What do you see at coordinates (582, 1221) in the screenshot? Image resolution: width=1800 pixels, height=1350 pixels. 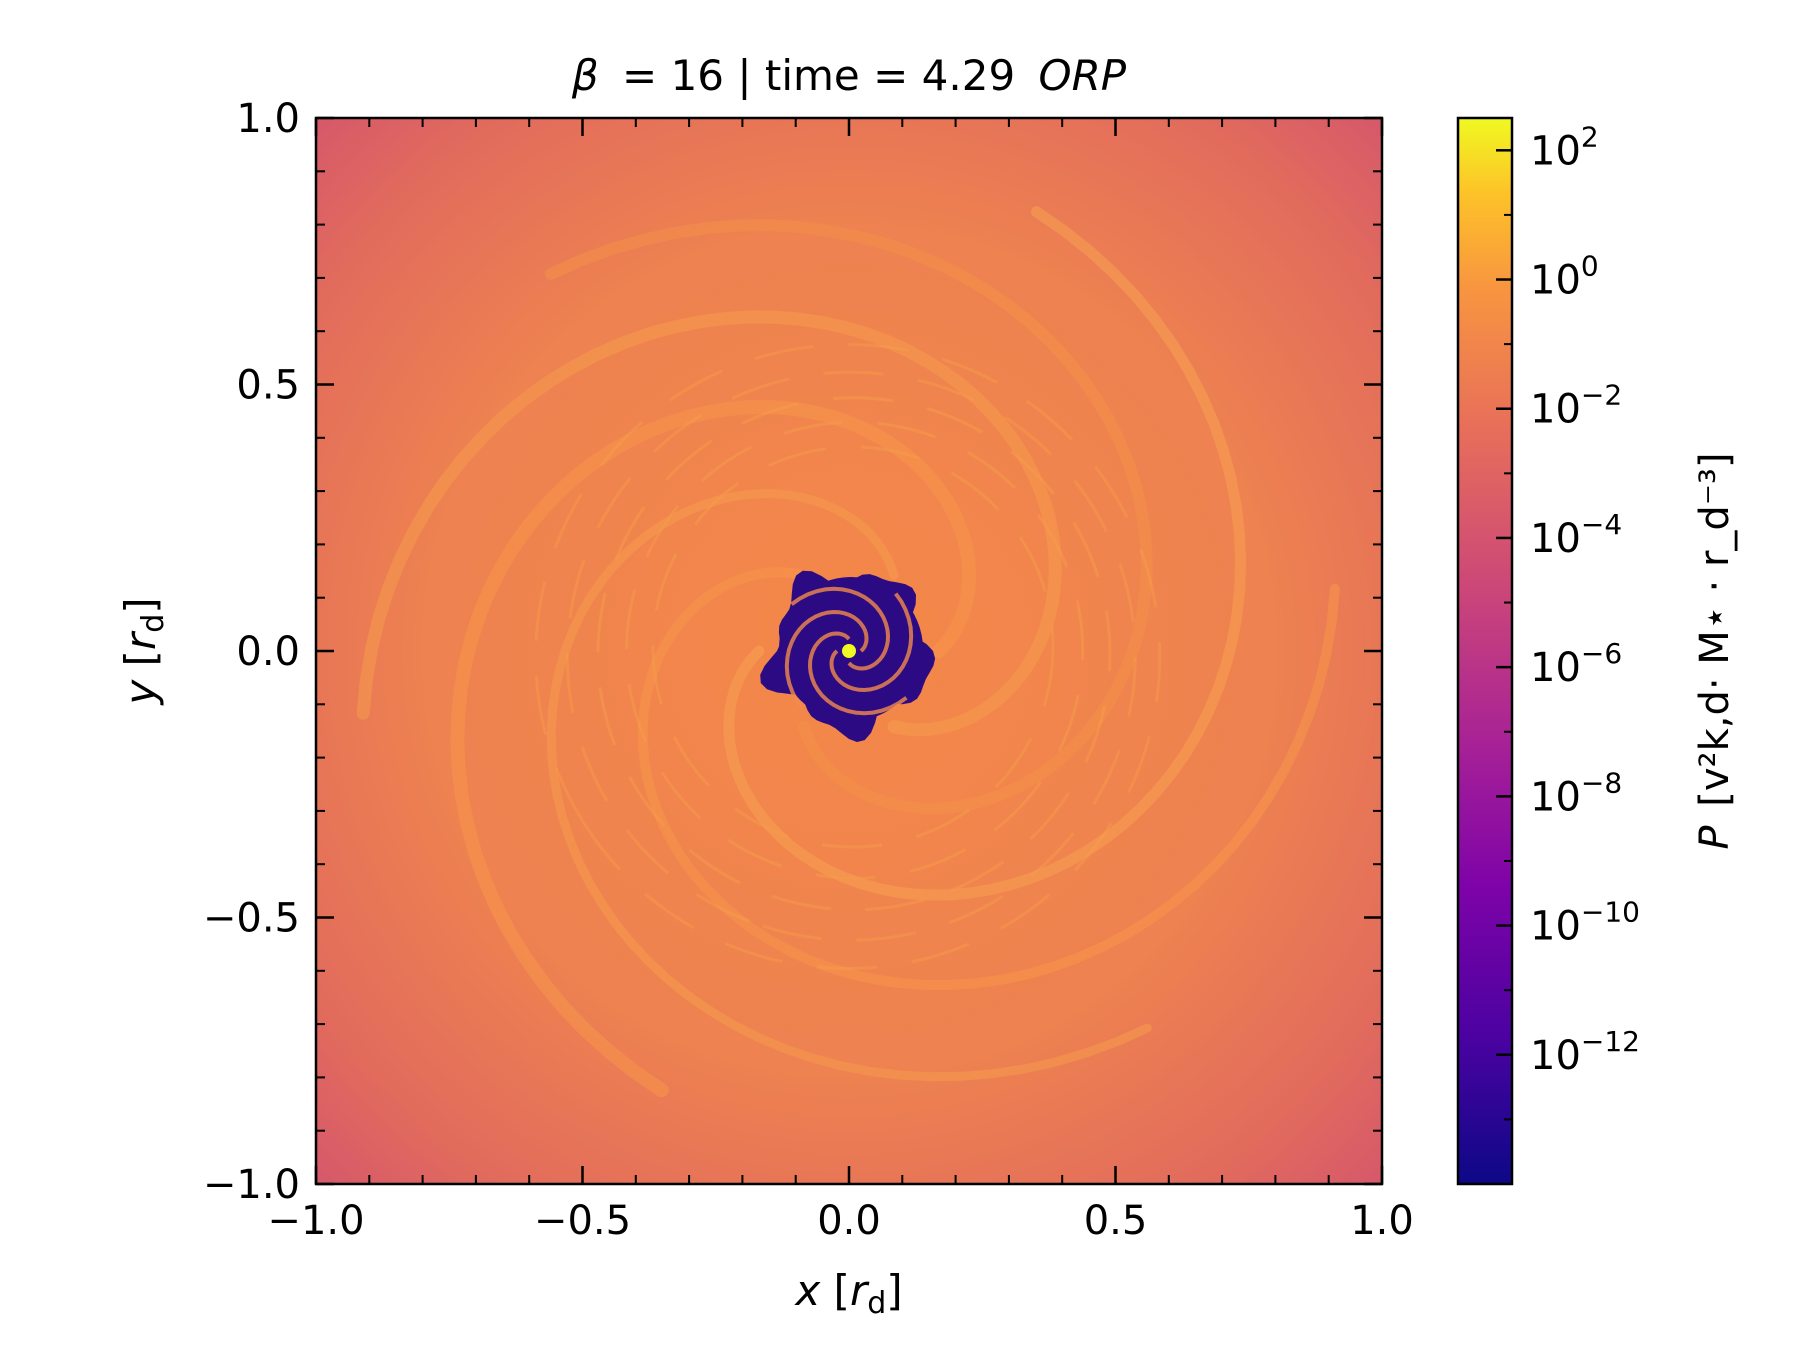 I see `x-tick-label: −0.5` at bounding box center [582, 1221].